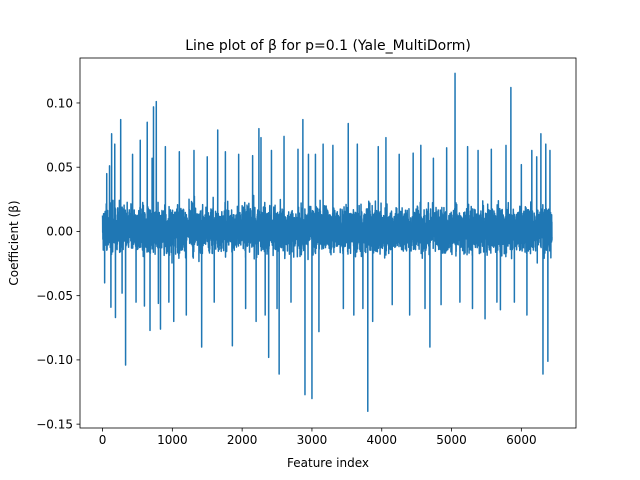 This screenshot has width=640, height=480. I want to click on y-tick-label: 0.00, so click(59, 232).